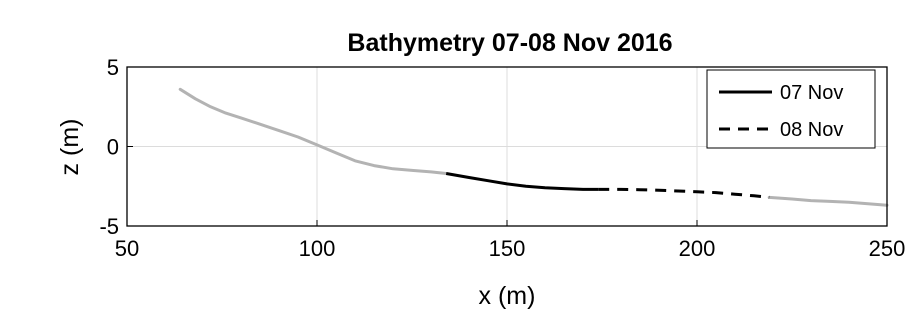 The height and width of the screenshot is (331, 916). What do you see at coordinates (887, 248) in the screenshot?
I see `x-tick-label: 250` at bounding box center [887, 248].